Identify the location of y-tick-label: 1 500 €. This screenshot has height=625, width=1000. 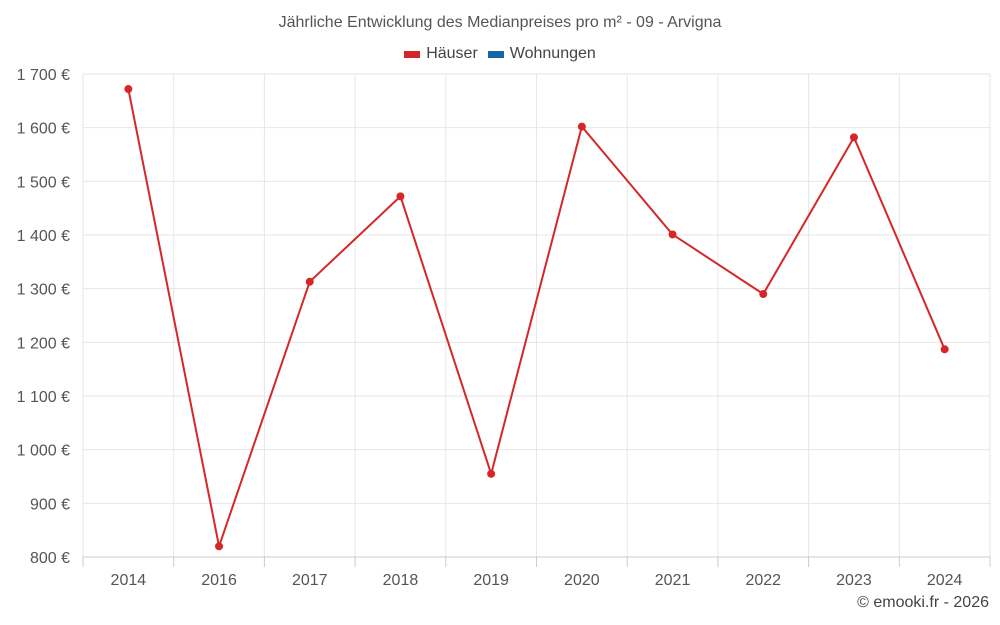
(43, 182).